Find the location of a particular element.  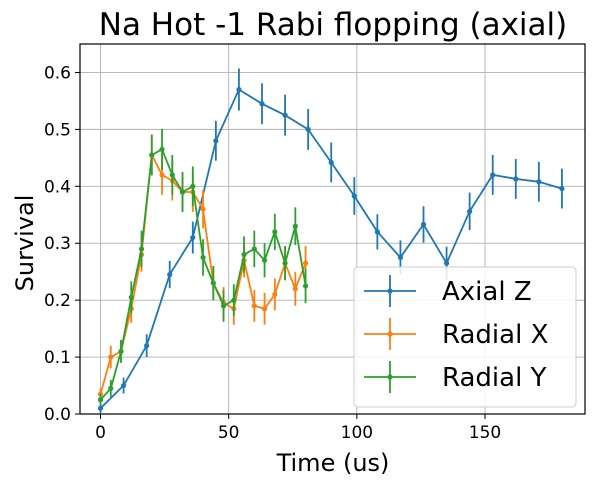

y-tick-label: 0.3 is located at coordinates (57, 244).